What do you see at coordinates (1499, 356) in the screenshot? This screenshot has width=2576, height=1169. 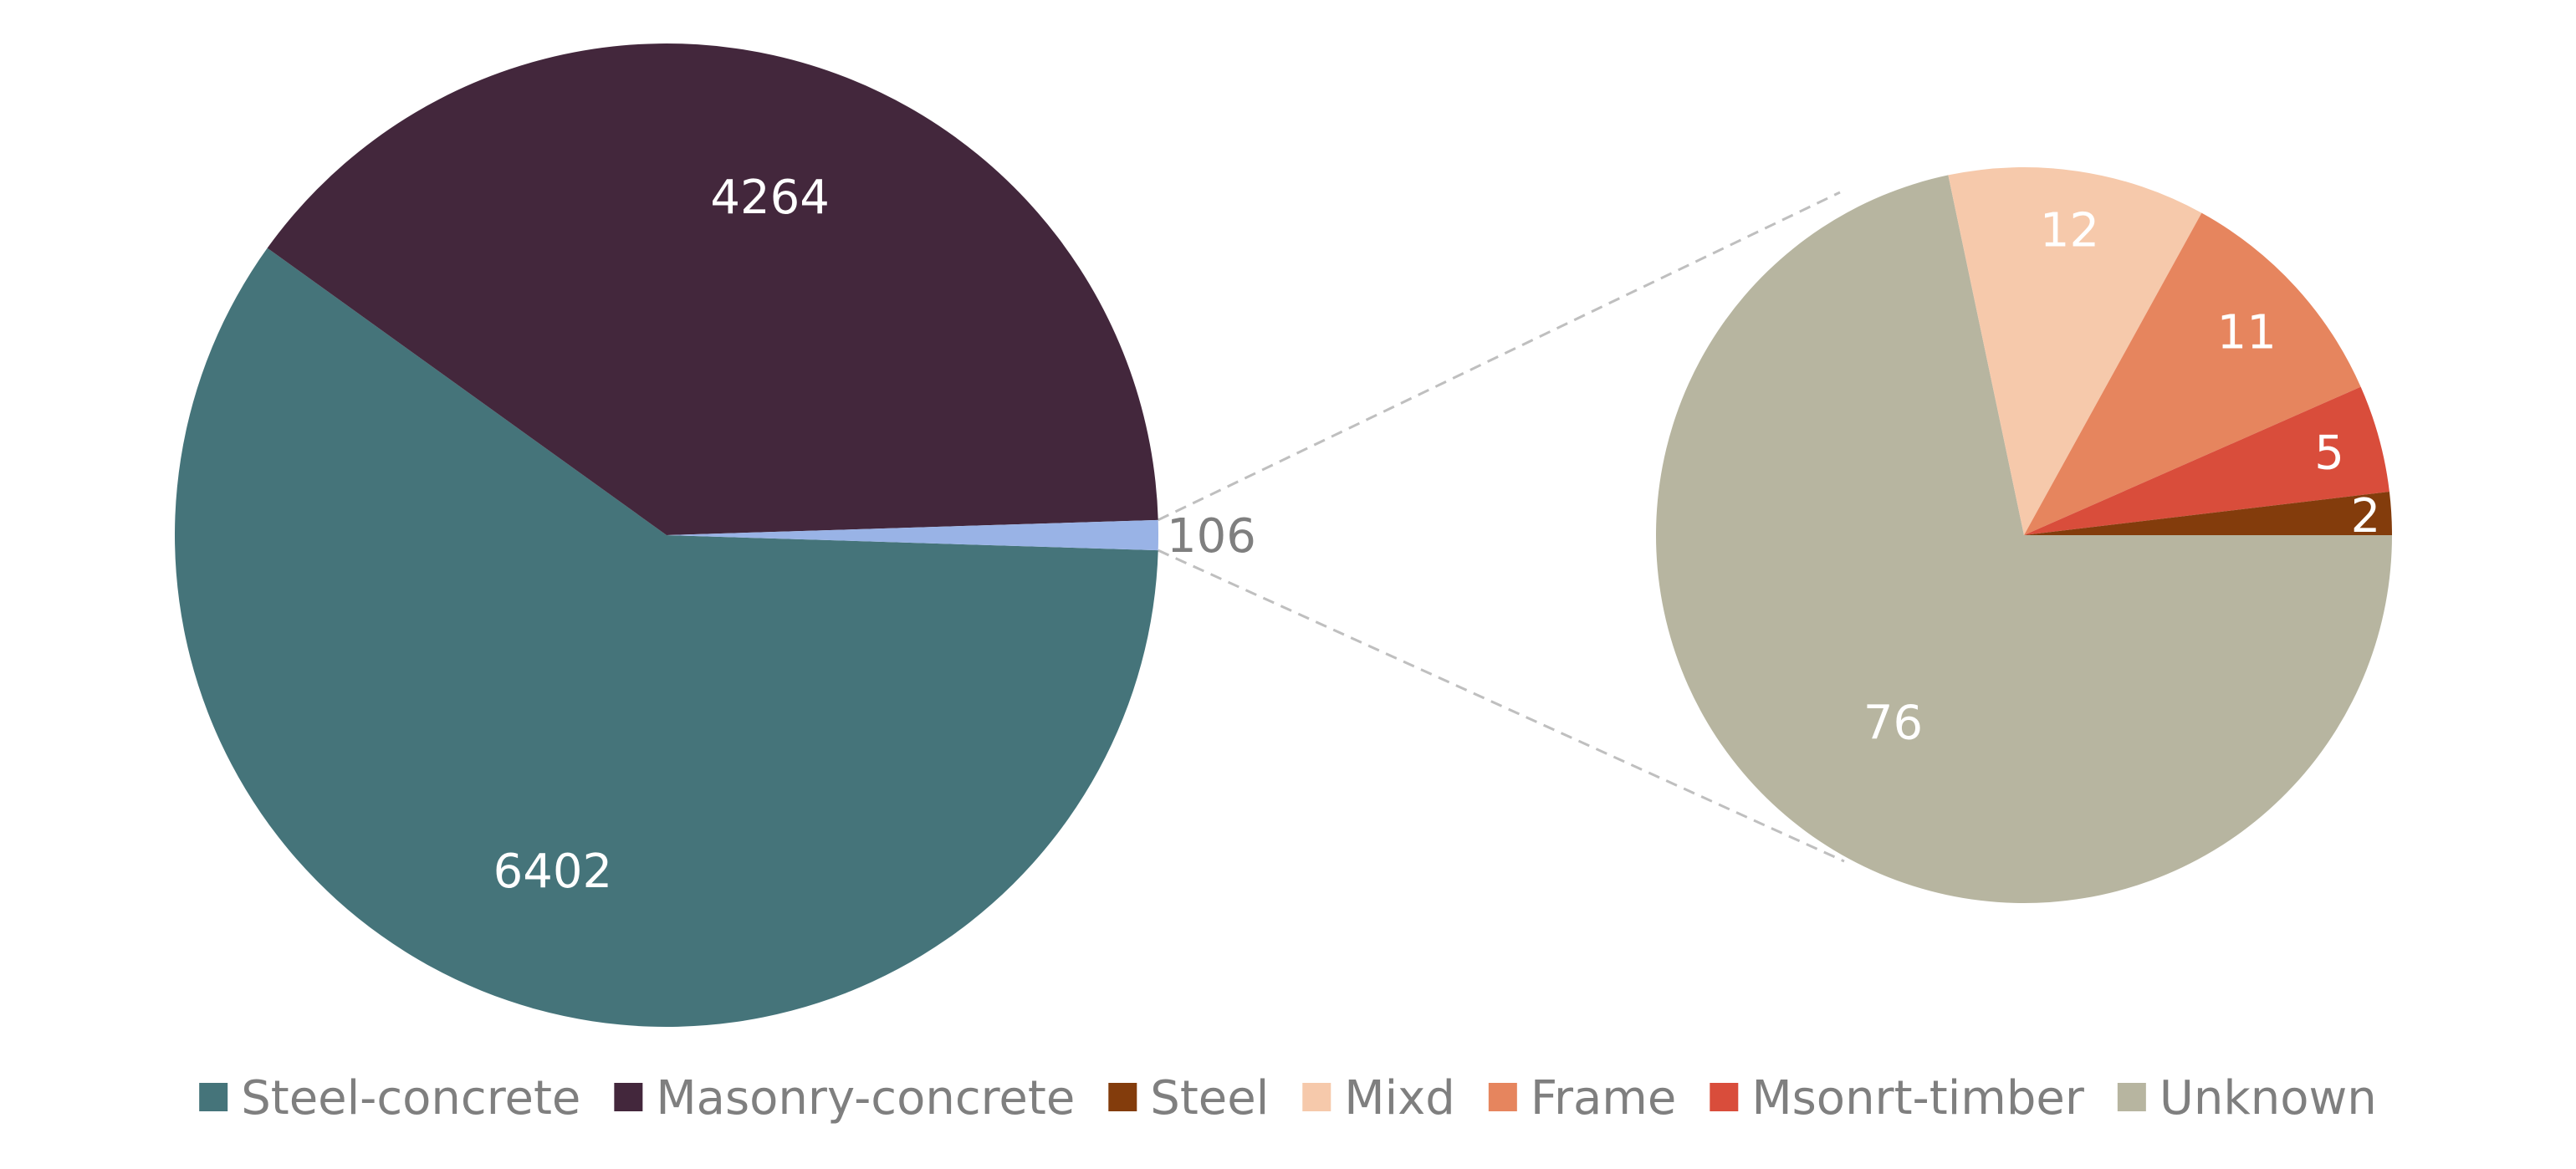 I see `connector-line-top` at bounding box center [1499, 356].